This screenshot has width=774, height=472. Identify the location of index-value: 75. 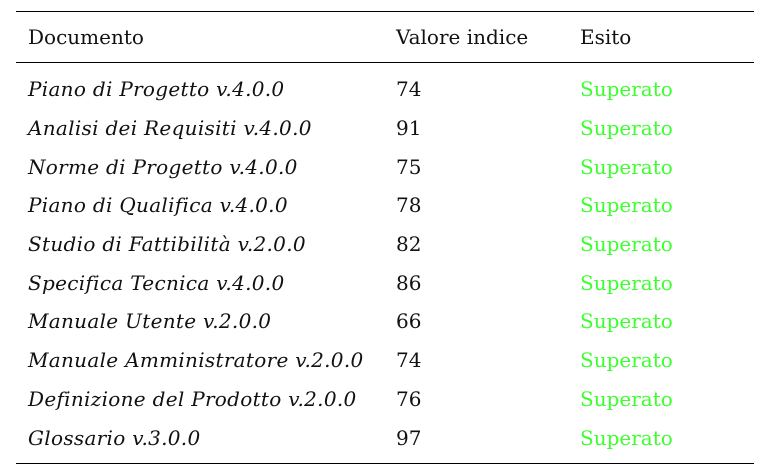
(409, 166).